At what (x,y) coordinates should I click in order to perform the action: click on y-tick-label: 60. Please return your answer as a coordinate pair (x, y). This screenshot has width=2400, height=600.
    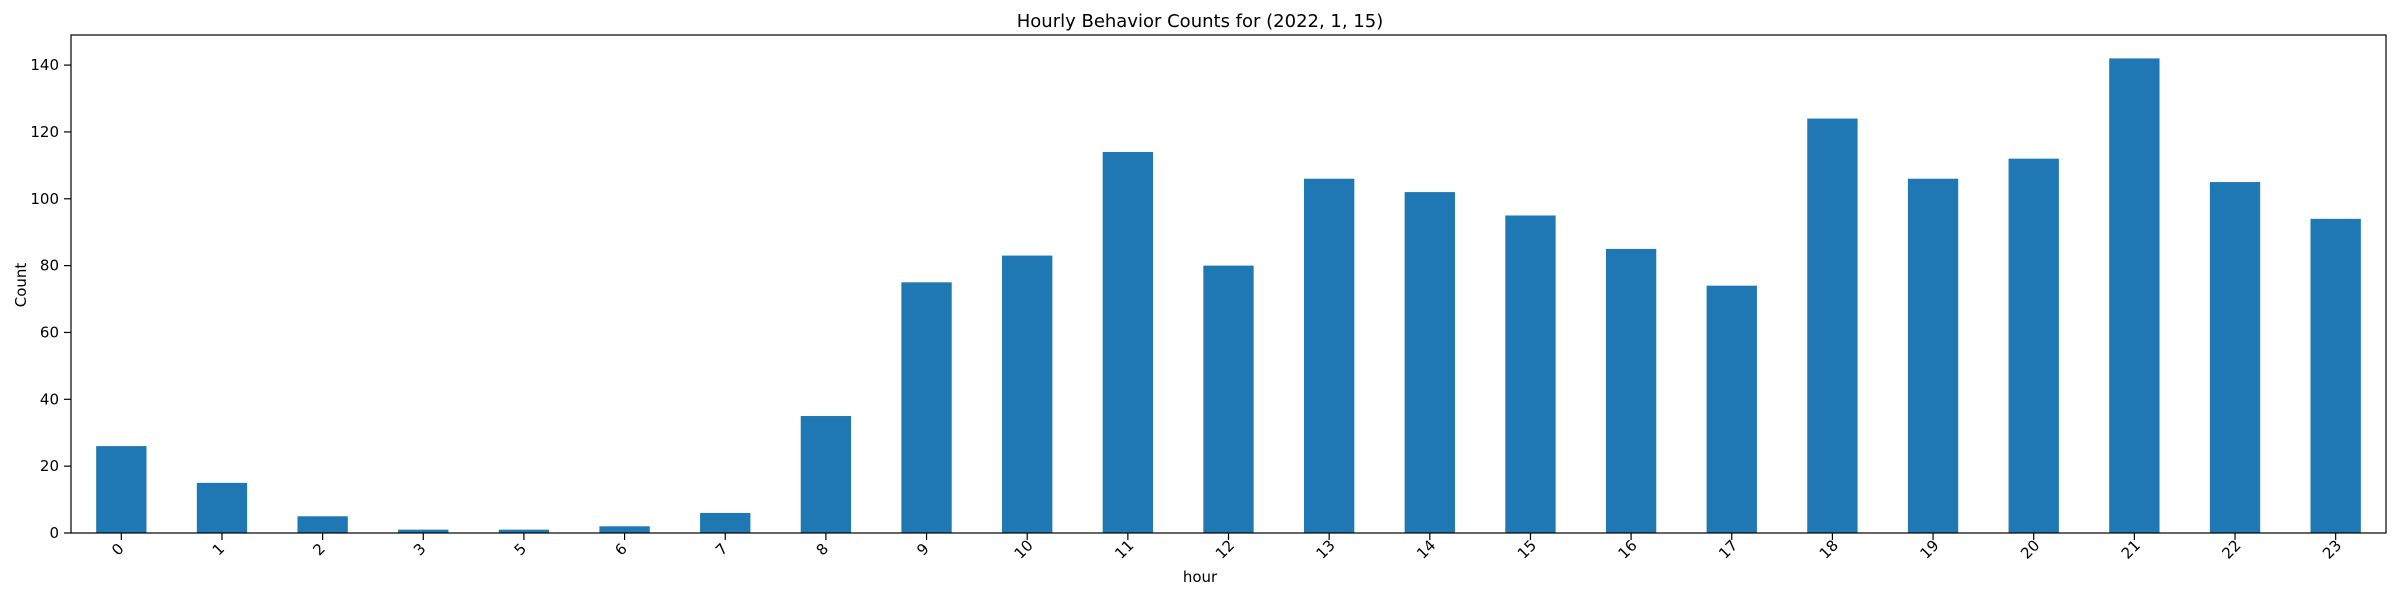
    Looking at the image, I should click on (49, 332).